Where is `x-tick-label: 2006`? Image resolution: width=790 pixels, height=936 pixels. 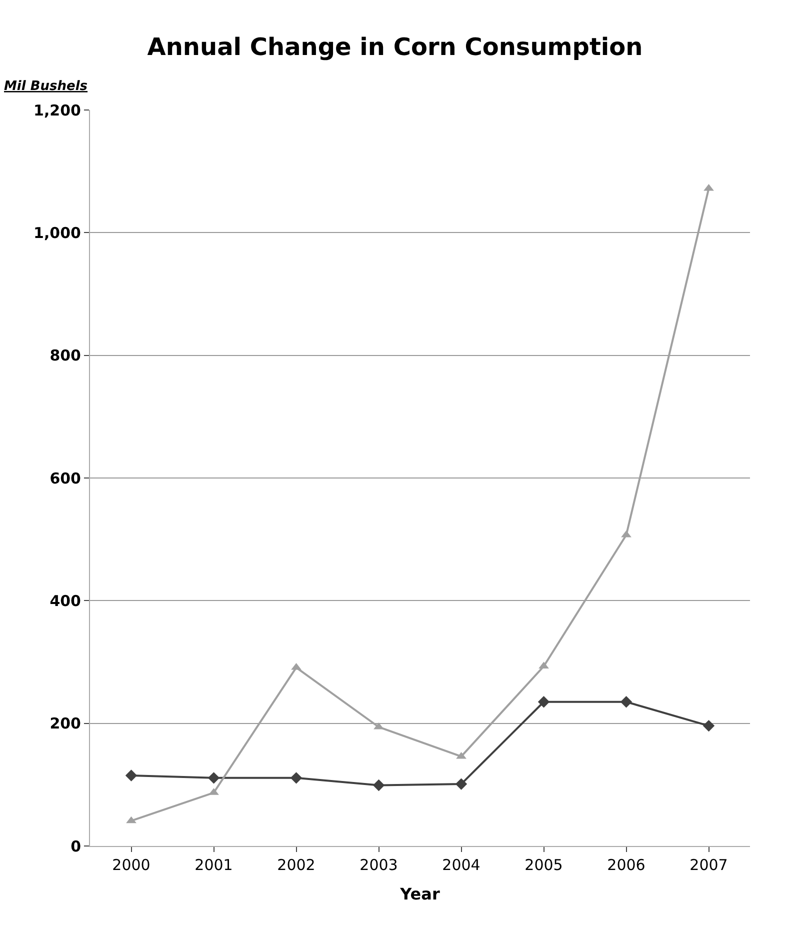 x-tick-label: 2006 is located at coordinates (626, 865).